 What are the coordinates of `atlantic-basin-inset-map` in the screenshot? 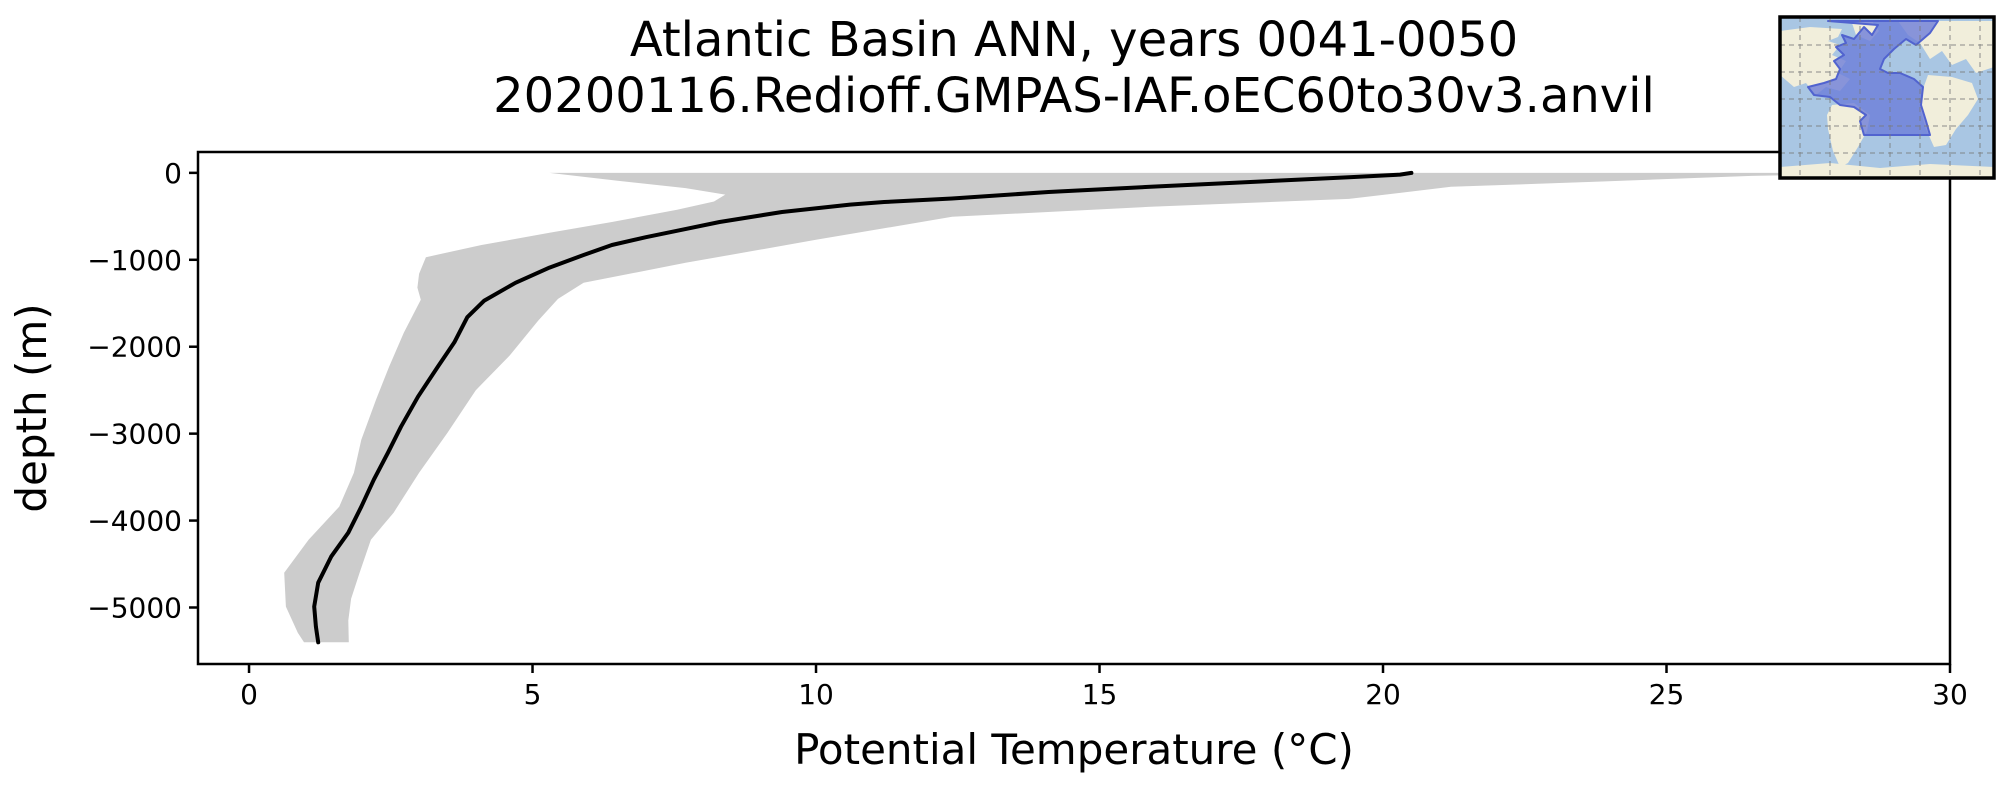 It's located at (1887, 97).